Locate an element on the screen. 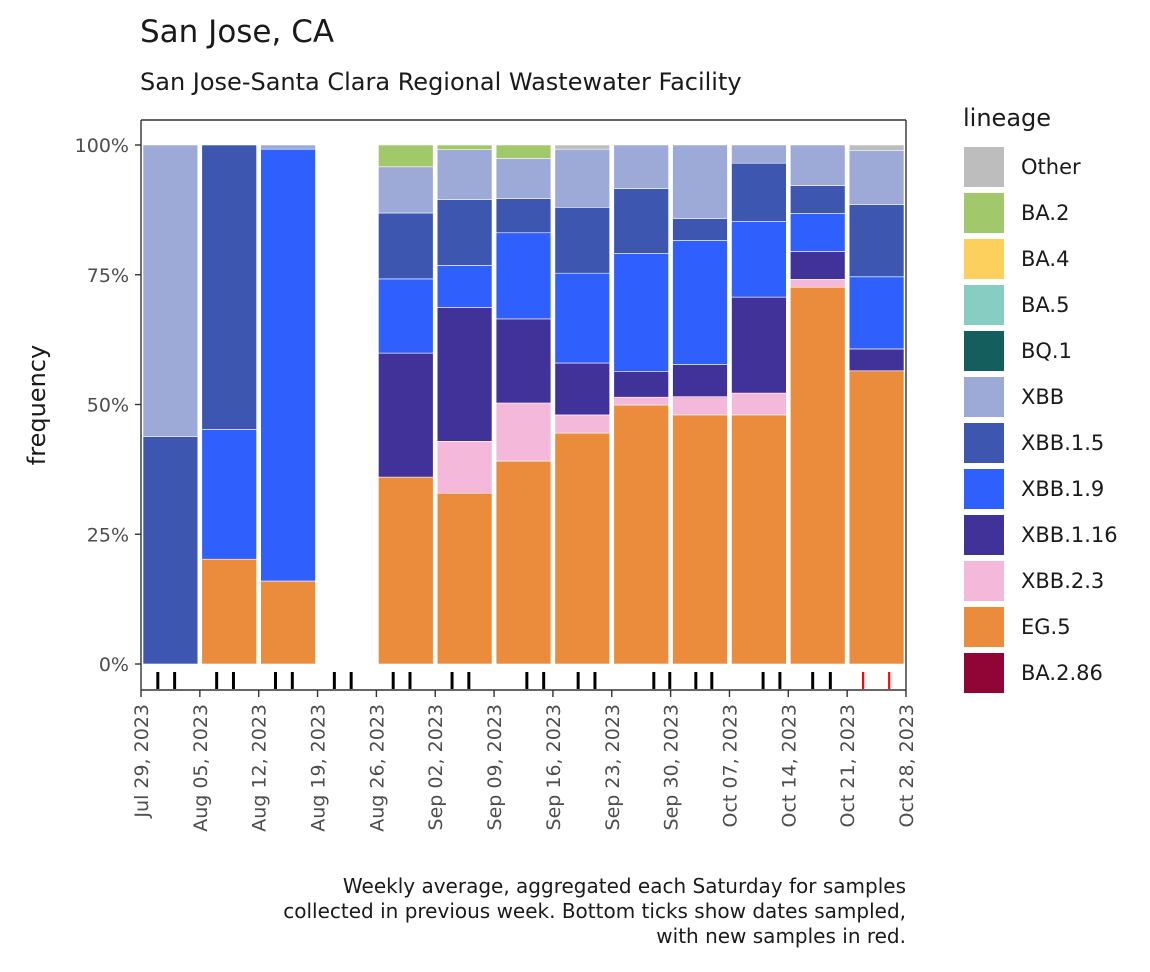  legend-label: XBB.1.5 is located at coordinates (1063, 443).